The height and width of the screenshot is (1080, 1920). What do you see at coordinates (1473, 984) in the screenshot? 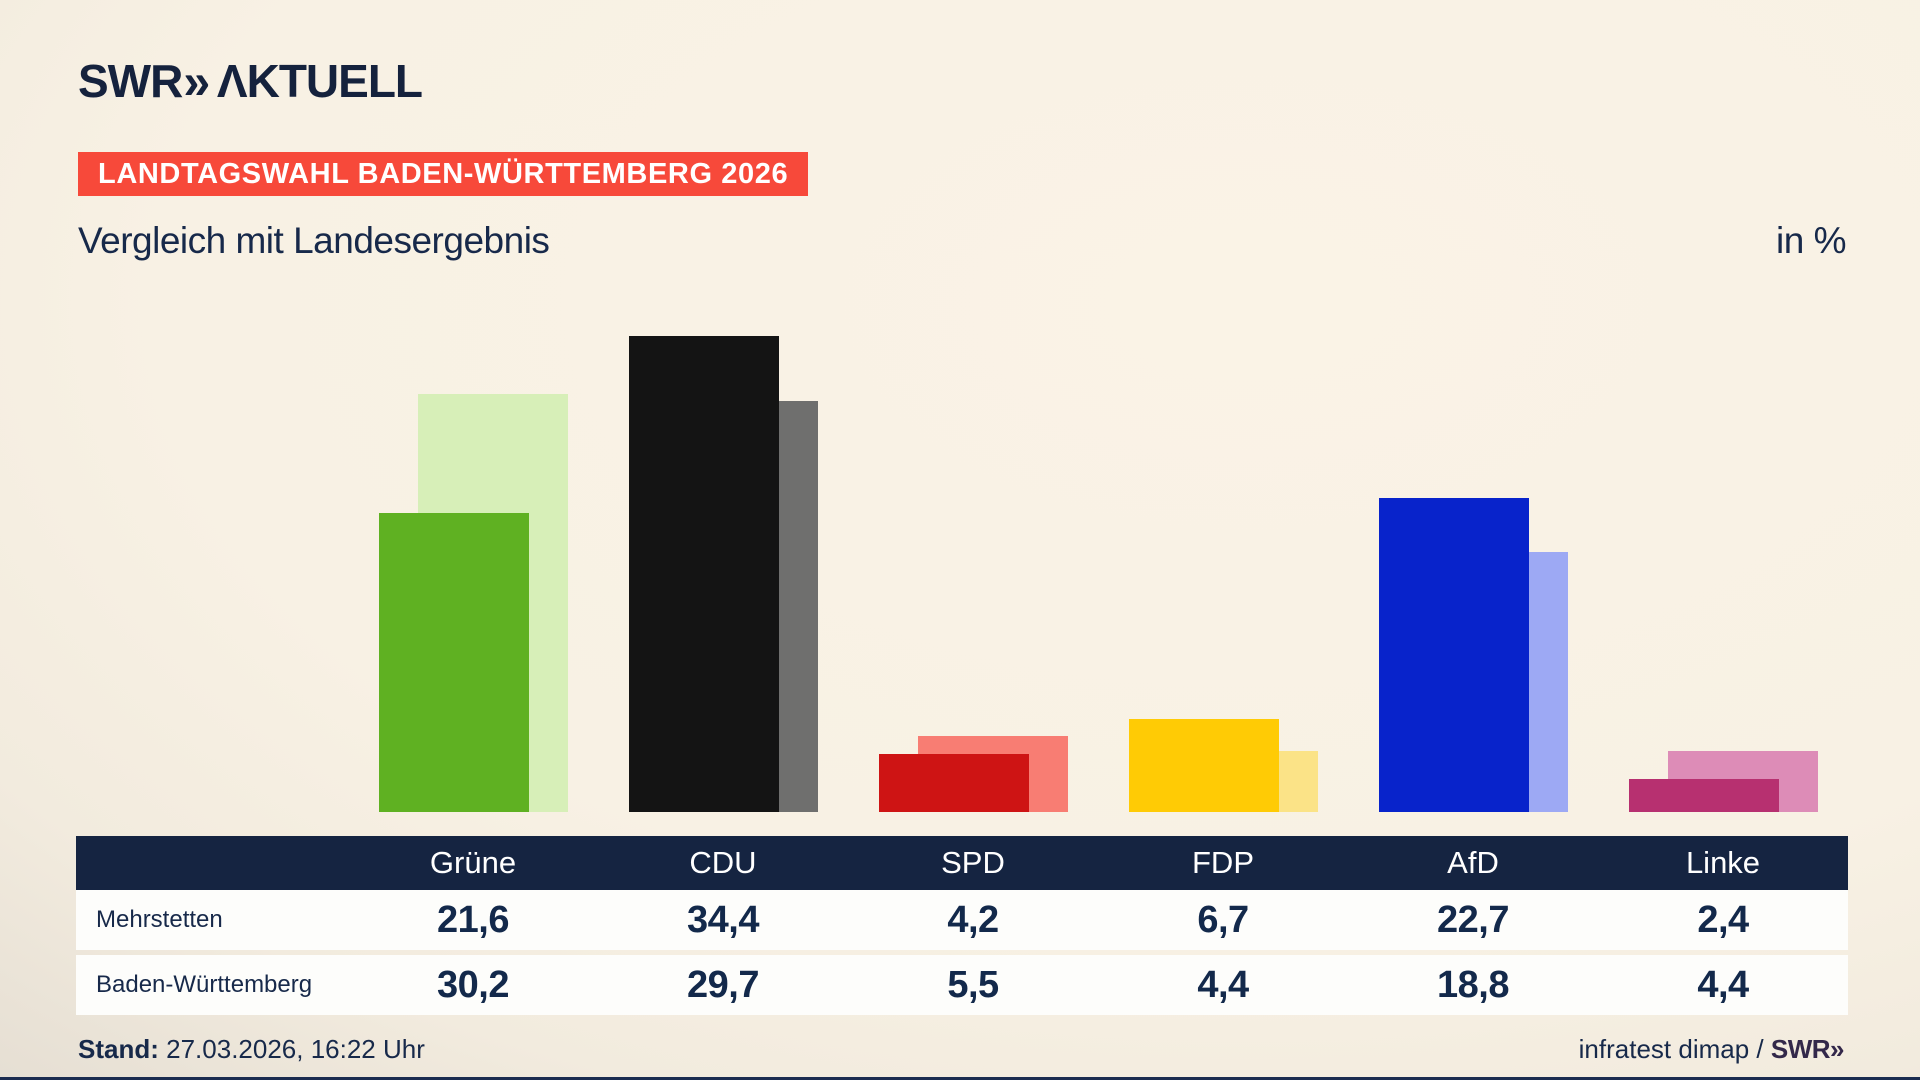
I see `value-cell: 18,8` at bounding box center [1473, 984].